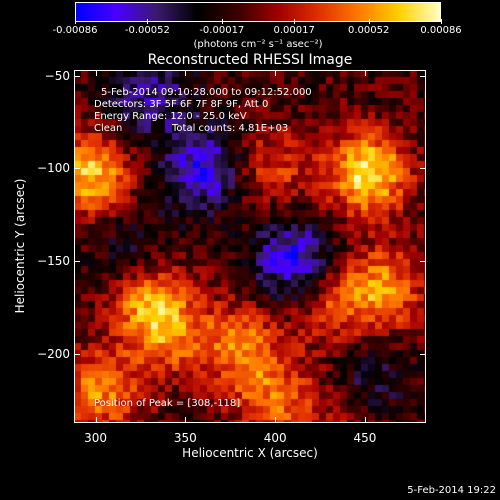 The image size is (500, 500). Describe the element at coordinates (53, 261) in the screenshot. I see `y-tick-label: −150` at that location.